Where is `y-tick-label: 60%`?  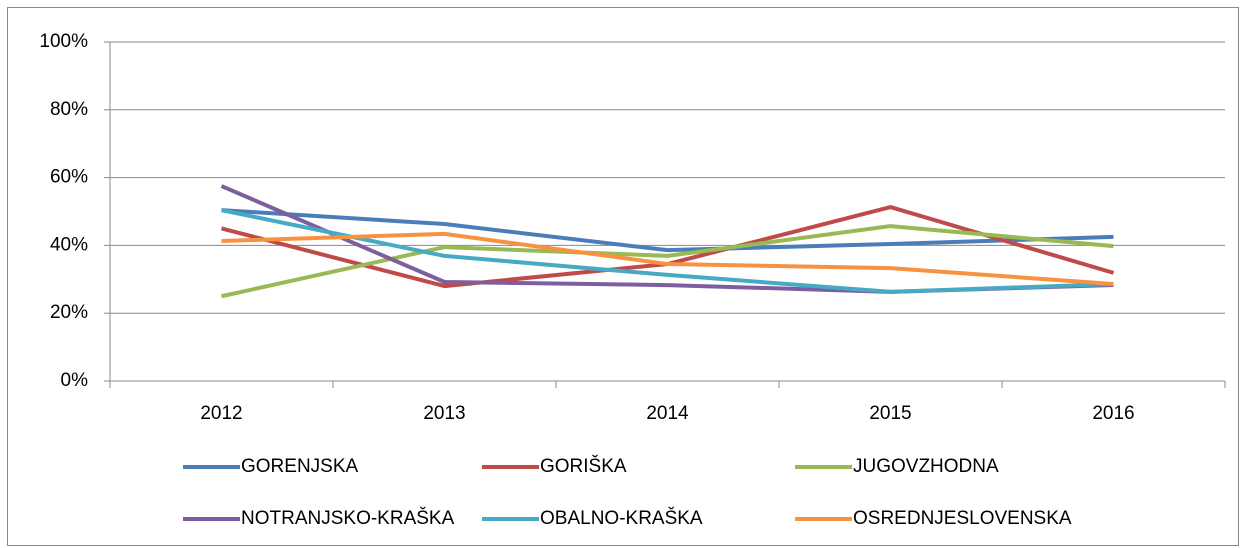
y-tick-label: 60% is located at coordinates (69, 177).